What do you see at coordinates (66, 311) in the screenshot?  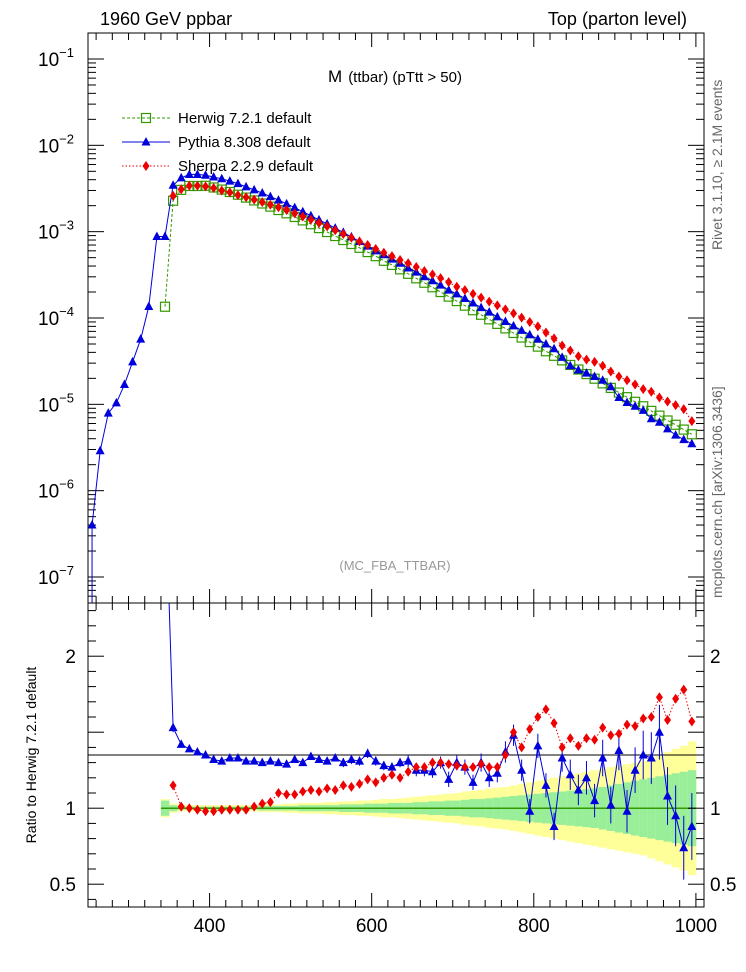 I see `main-y-tick-label-exponent: −4` at bounding box center [66, 311].